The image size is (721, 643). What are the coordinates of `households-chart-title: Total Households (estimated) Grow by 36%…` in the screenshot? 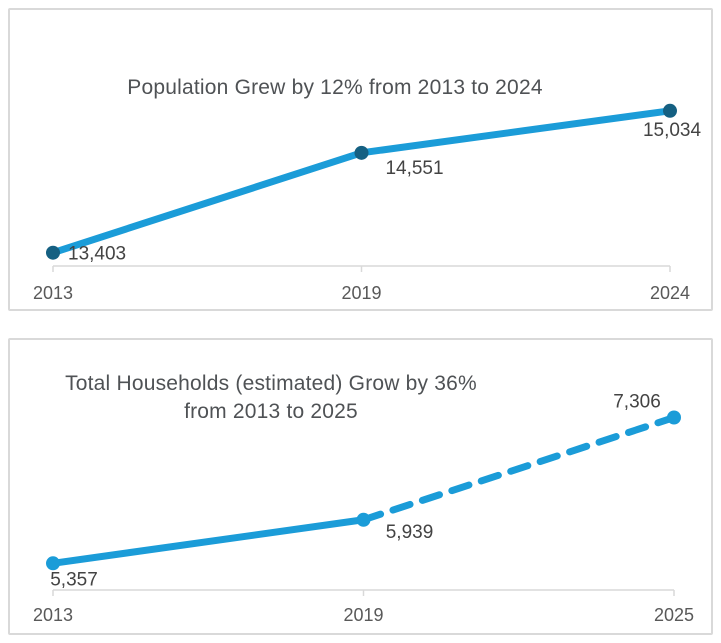 It's located at (271, 398).